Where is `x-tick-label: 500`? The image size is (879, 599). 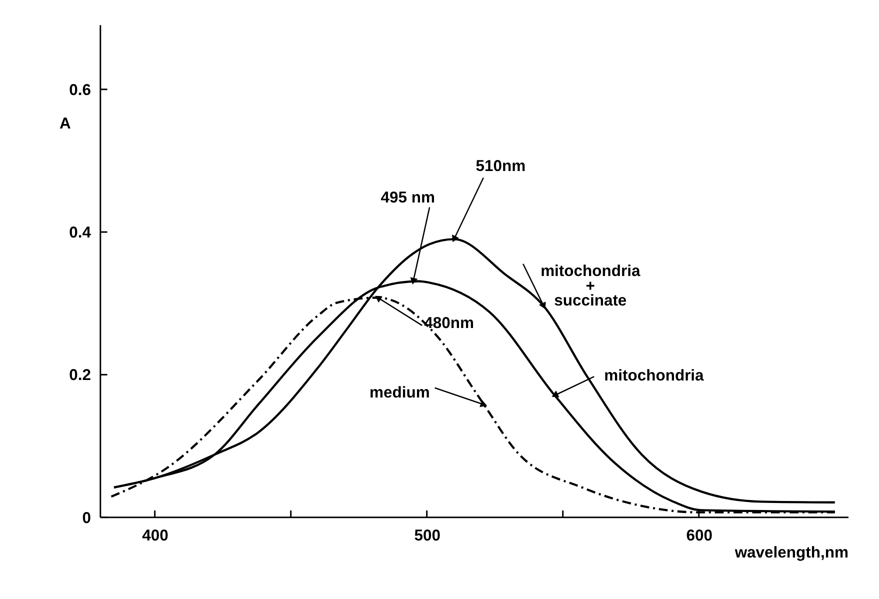 x-tick-label: 500 is located at coordinates (427, 535).